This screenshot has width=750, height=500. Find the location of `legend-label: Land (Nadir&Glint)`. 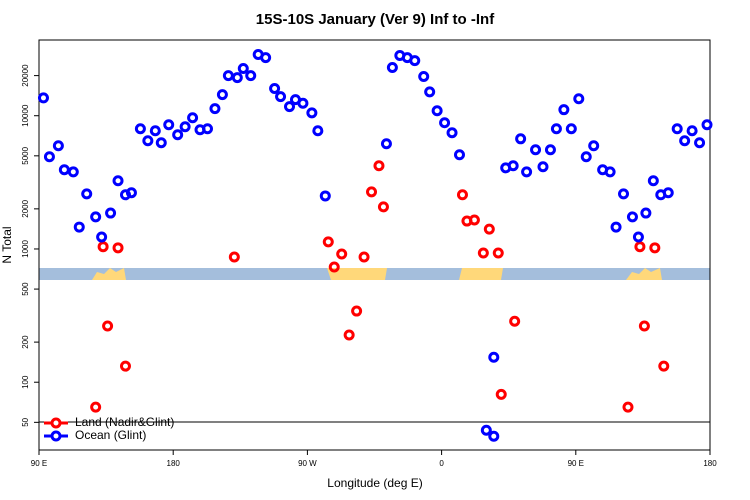

legend-label: Land (Nadir&Glint) is located at coordinates (124, 422).